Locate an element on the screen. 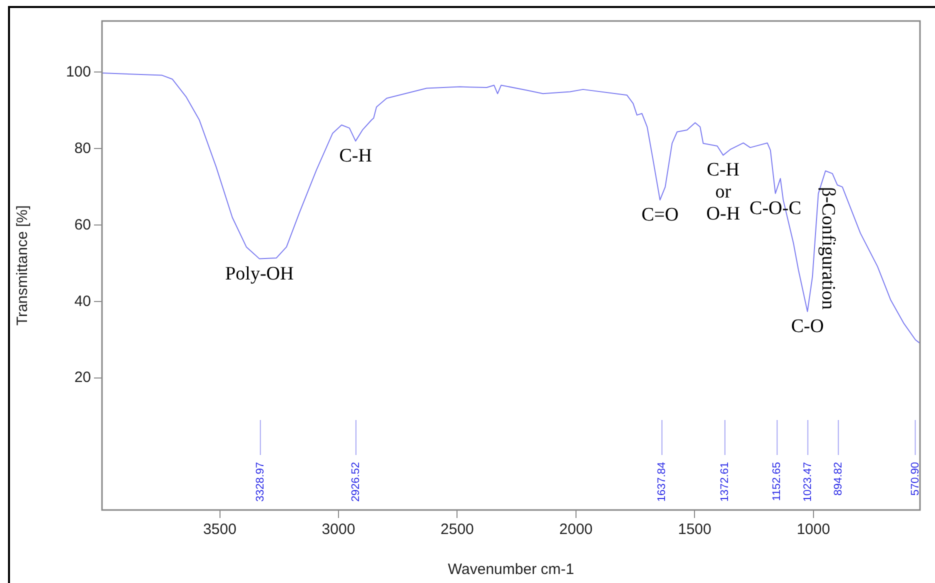 This screenshot has width=935, height=583. x-tick-label: 1000 is located at coordinates (813, 529).